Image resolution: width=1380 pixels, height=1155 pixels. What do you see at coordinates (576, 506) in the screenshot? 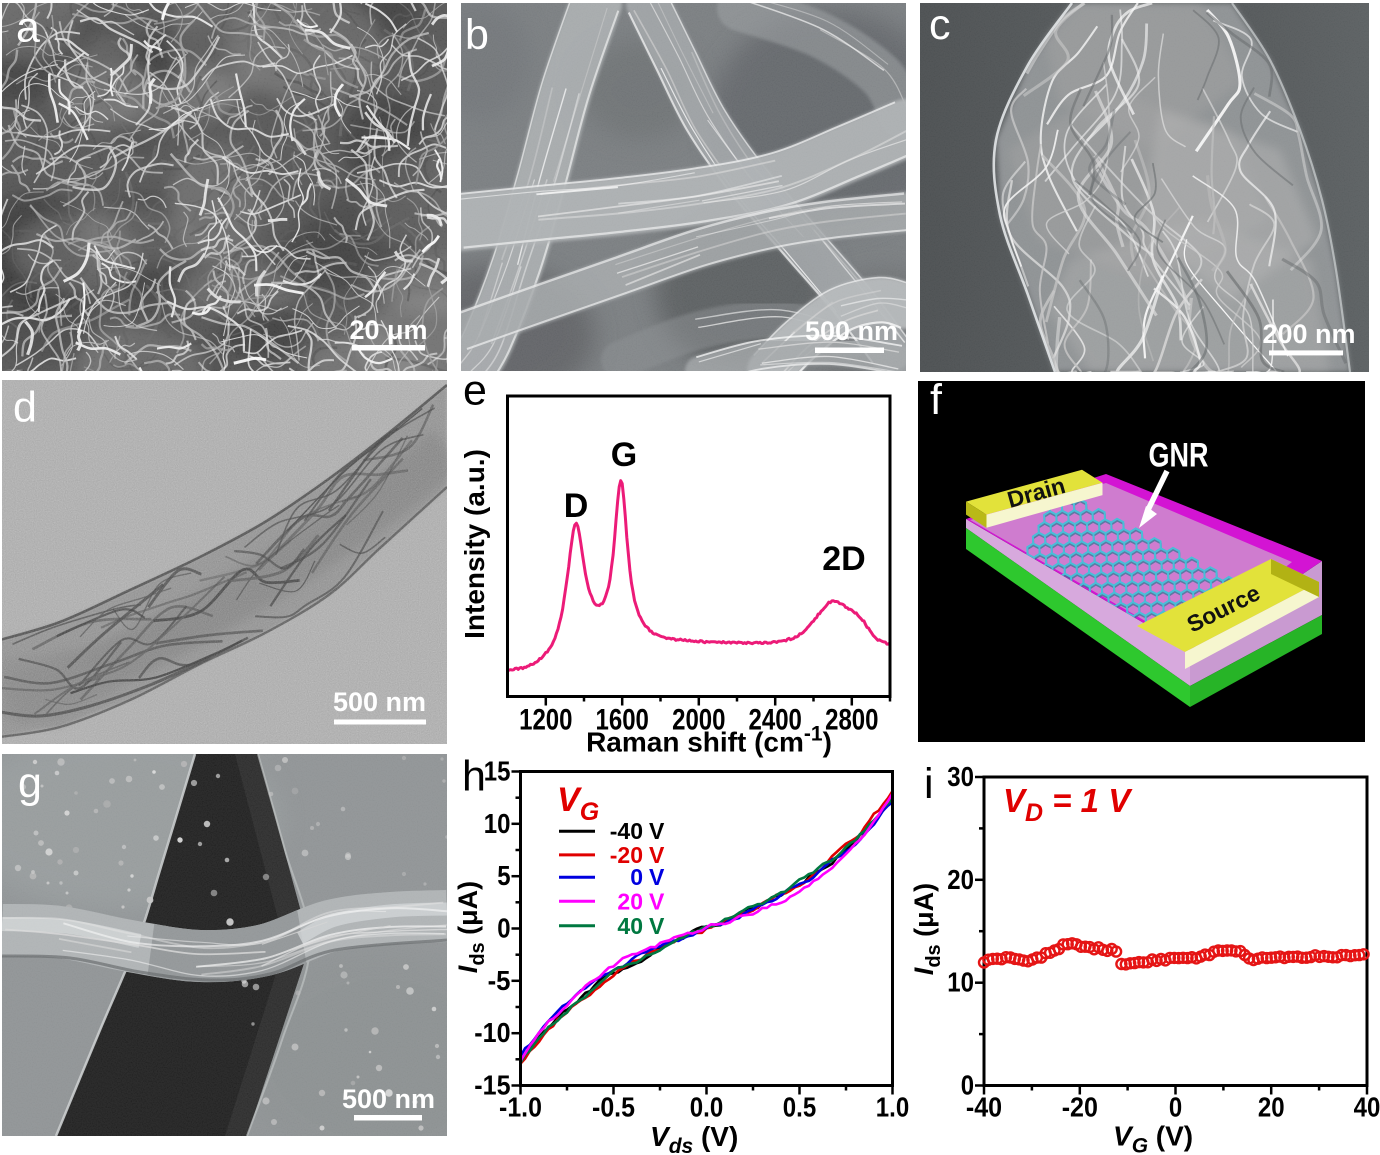
I see `svg-text: D` at bounding box center [576, 506].